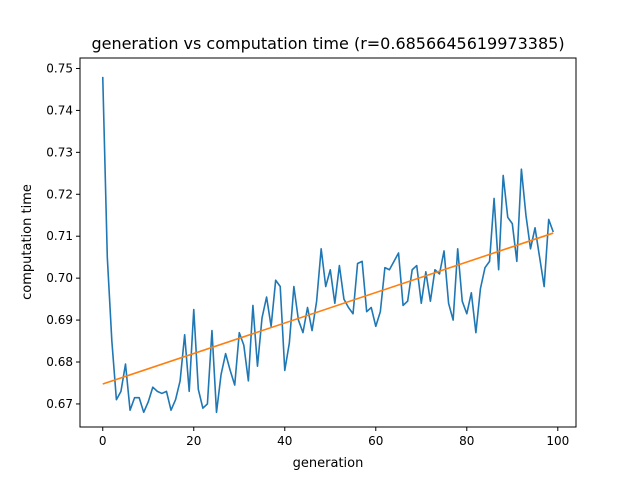 The image size is (640, 480). I want to click on y-tick-label: 0.75, so click(59, 68).